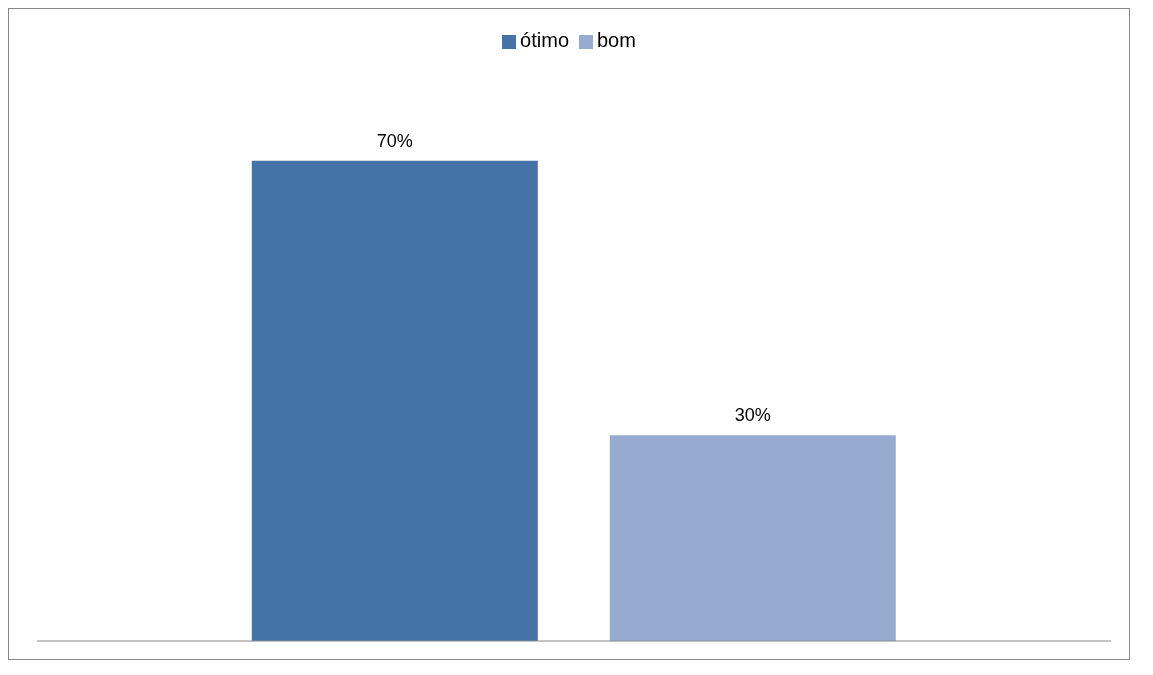 This screenshot has width=1153, height=675. What do you see at coordinates (752, 415) in the screenshot?
I see `data-label: 30%` at bounding box center [752, 415].